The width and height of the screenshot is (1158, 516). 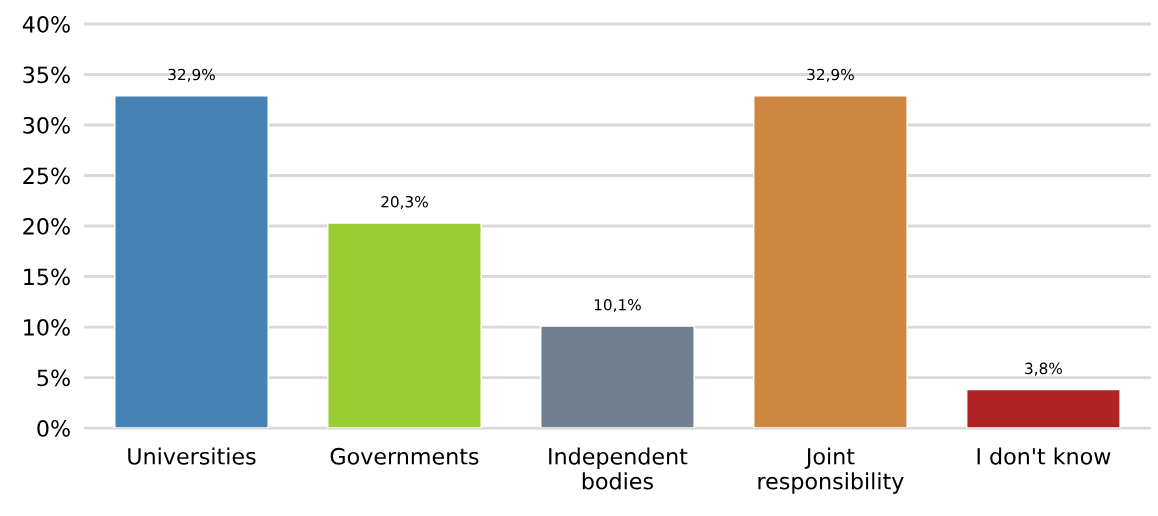 What do you see at coordinates (618, 468) in the screenshot?
I see `x-tick-label: Independent bodies` at bounding box center [618, 468].